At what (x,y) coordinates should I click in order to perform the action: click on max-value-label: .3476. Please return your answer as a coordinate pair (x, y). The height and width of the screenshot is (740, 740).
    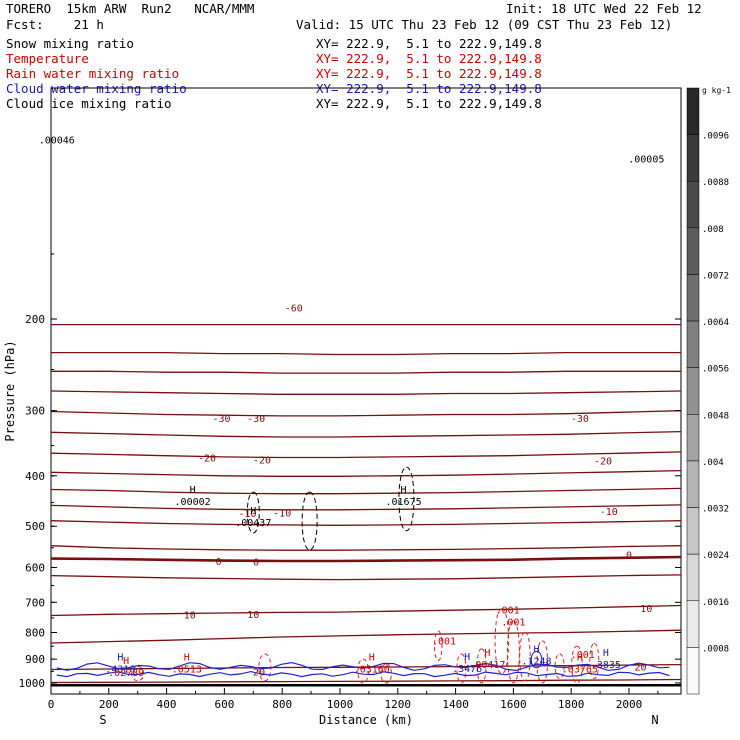
    Looking at the image, I should click on (467, 669).